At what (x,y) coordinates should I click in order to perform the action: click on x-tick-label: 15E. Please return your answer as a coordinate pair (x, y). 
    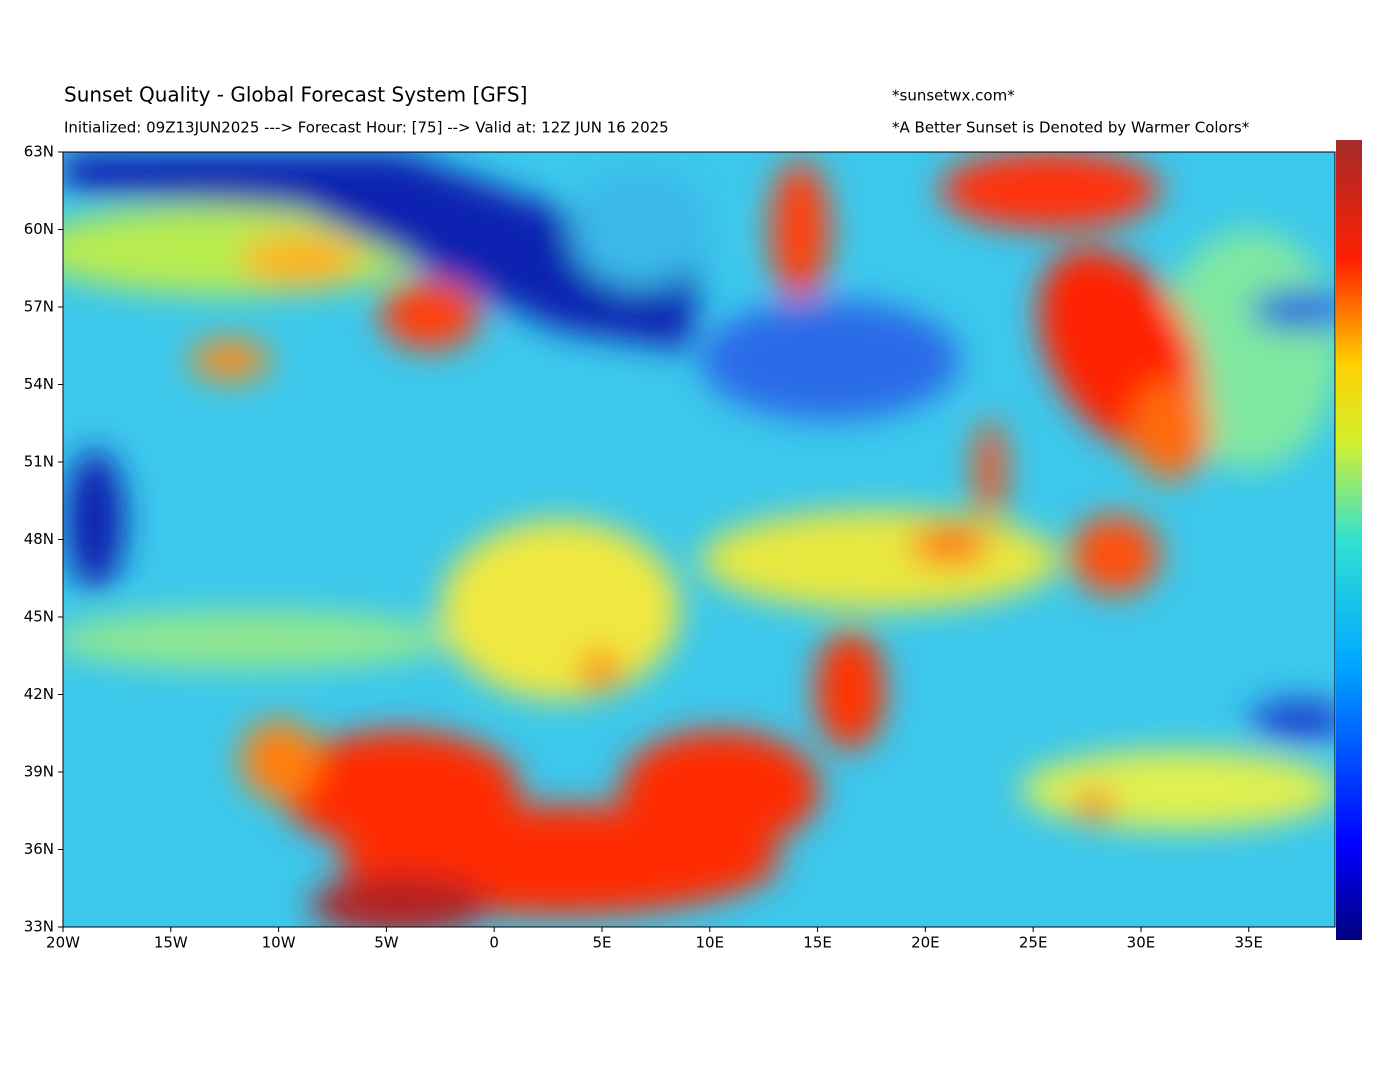
    Looking at the image, I should click on (817, 943).